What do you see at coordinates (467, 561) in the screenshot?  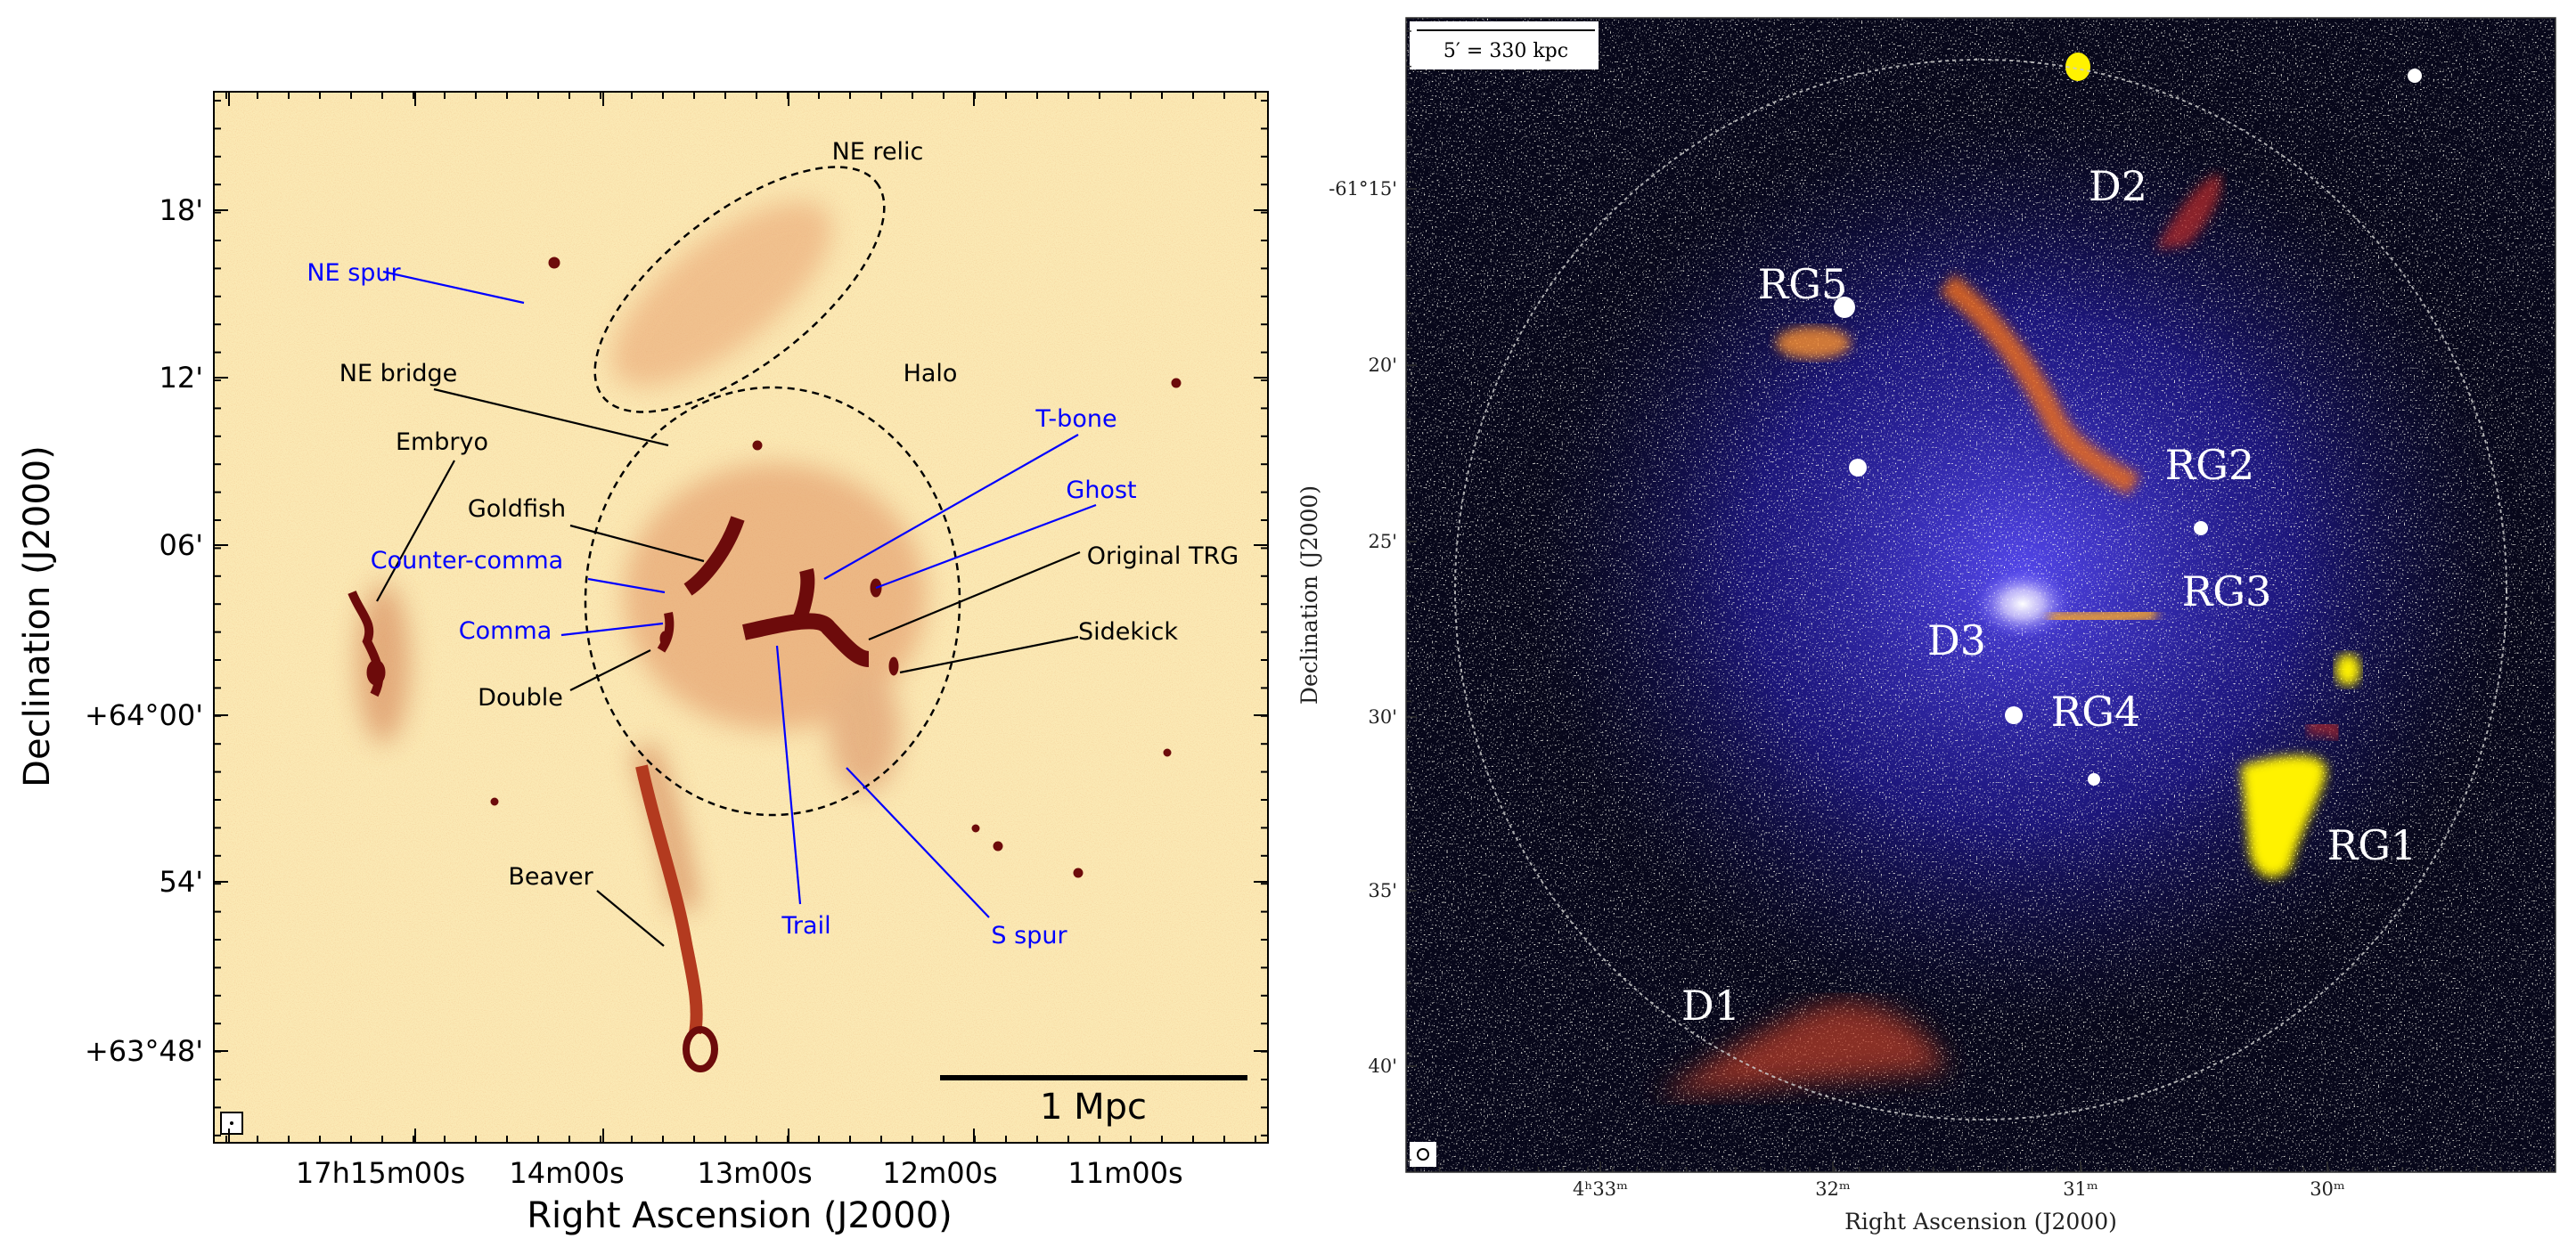 I see `label-counter-comma: Counter-comma` at bounding box center [467, 561].